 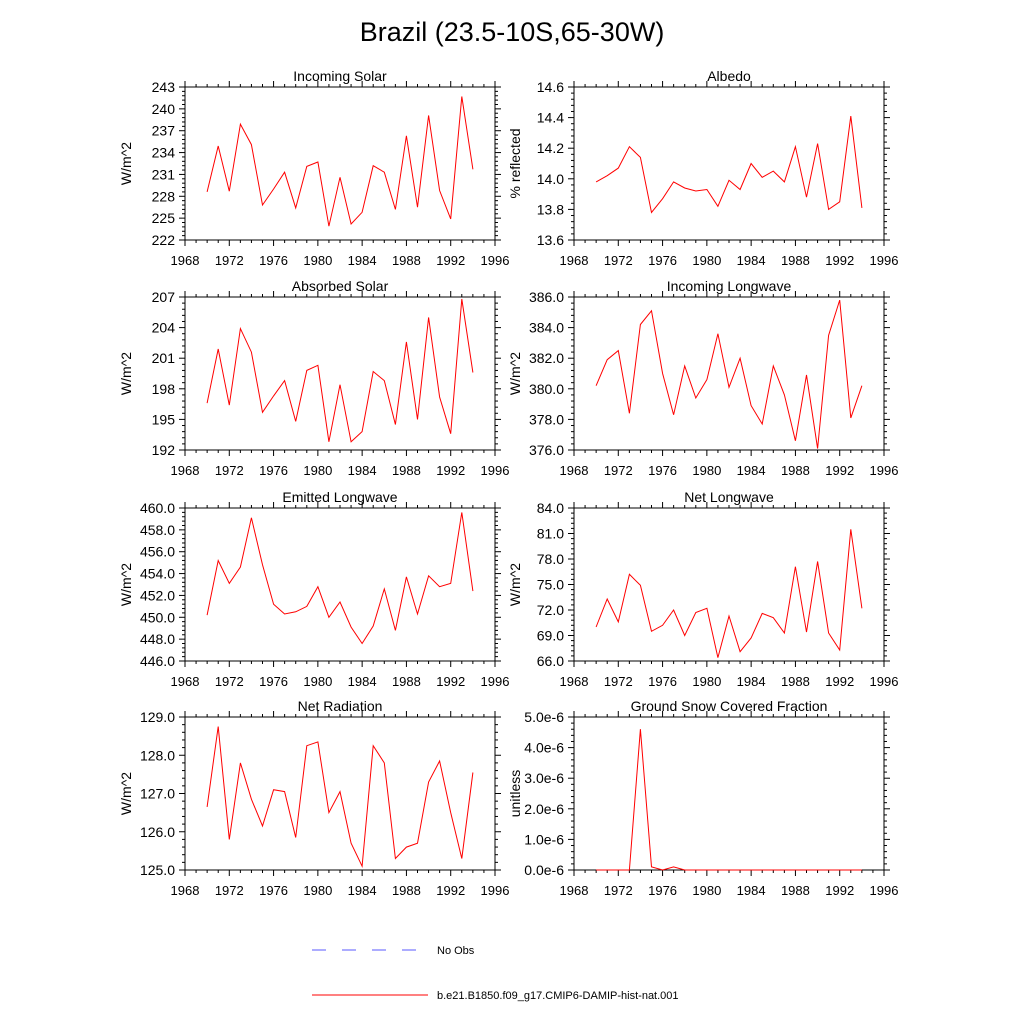 What do you see at coordinates (550, 148) in the screenshot?
I see `albedo-ytick-label: 14.2` at bounding box center [550, 148].